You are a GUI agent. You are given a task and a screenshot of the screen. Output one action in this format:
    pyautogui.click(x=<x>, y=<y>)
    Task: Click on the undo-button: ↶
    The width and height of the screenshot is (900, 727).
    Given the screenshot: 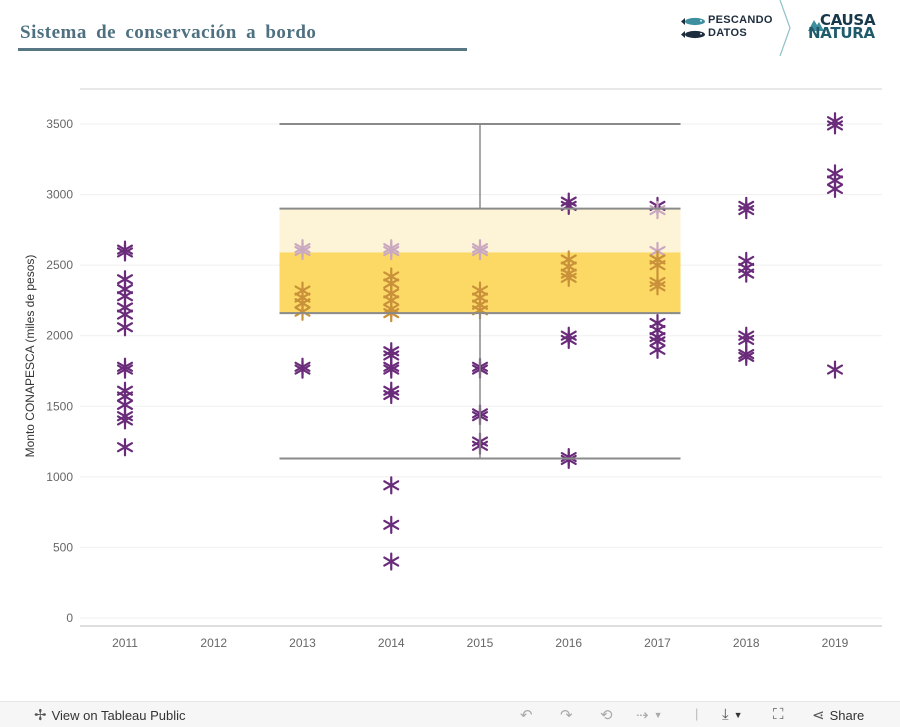 What is the action you would take?
    pyautogui.click(x=526, y=715)
    